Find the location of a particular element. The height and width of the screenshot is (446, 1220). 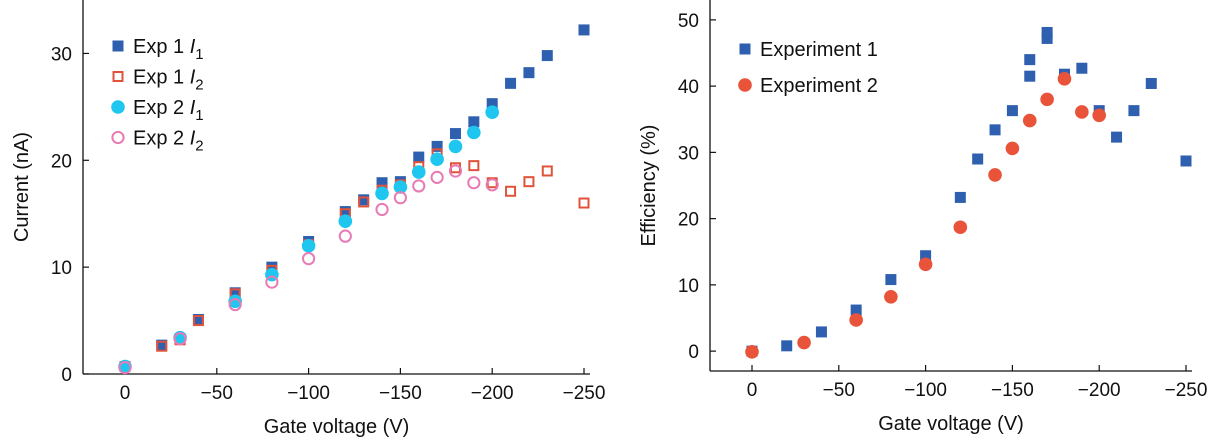

x-axis-label: Gate voltage (V) is located at coordinates (951, 424).